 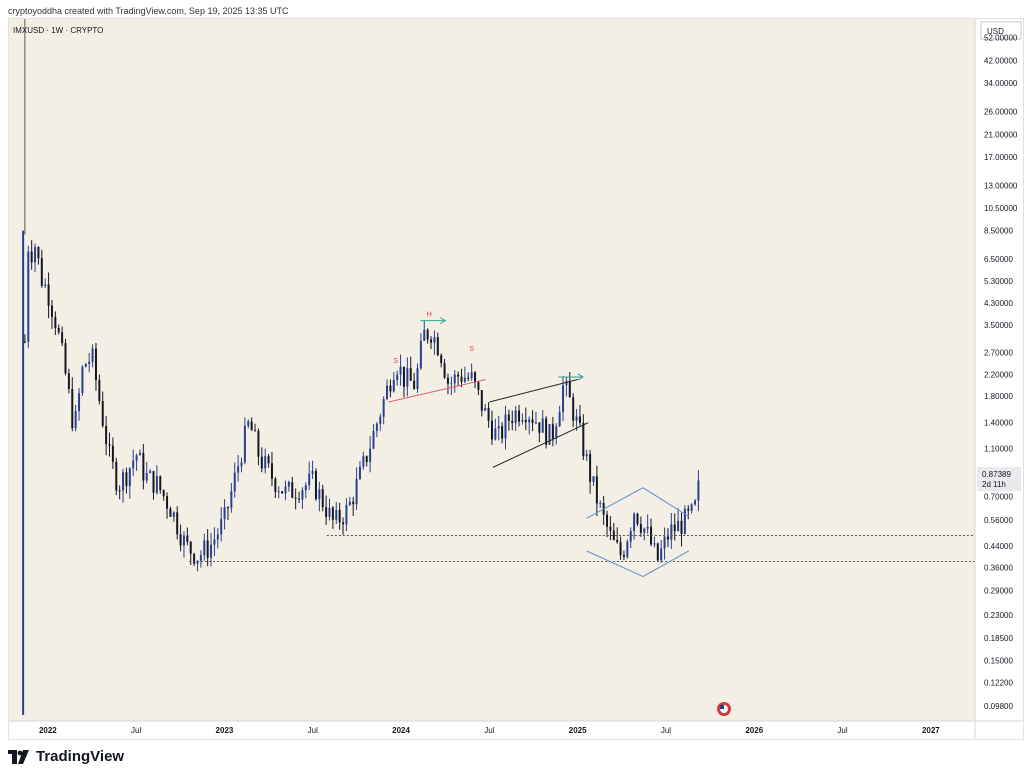 What do you see at coordinates (998, 303) in the screenshot?
I see `price-tick-label: 4.30000` at bounding box center [998, 303].